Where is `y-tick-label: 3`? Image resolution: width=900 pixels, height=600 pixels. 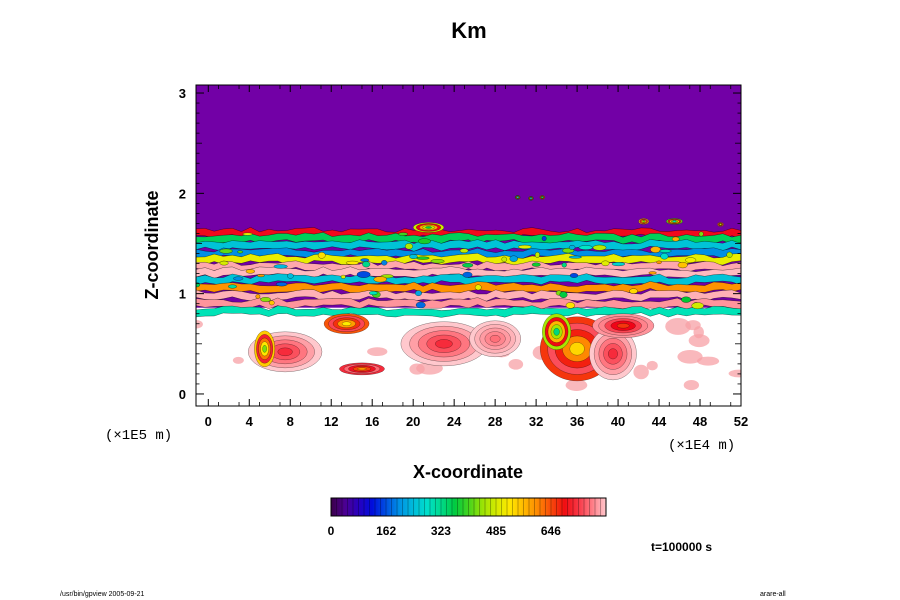 y-tick-label: 3 is located at coordinates (182, 93).